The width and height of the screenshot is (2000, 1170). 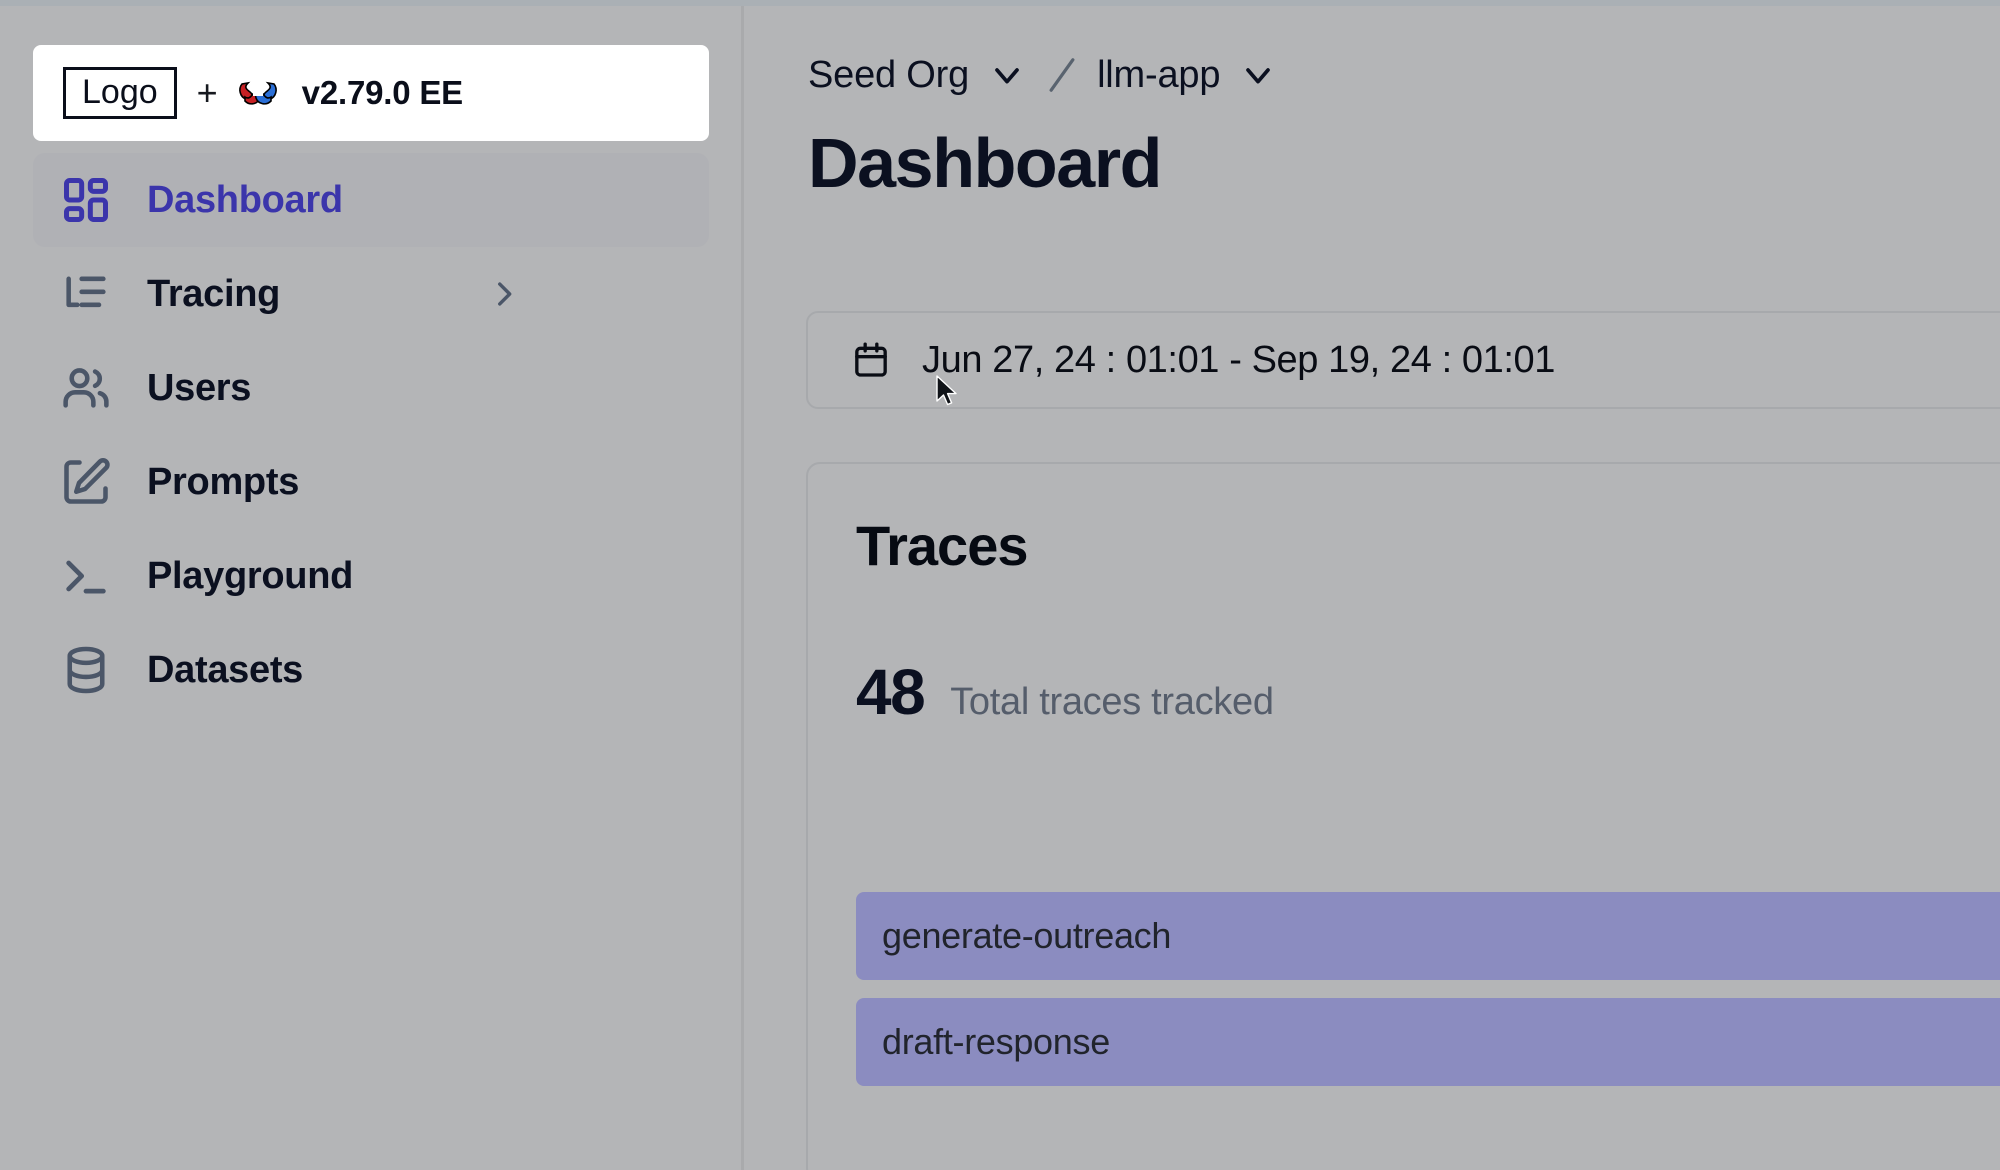 I want to click on breadcrumb-org-label: Seed Org, so click(x=889, y=74).